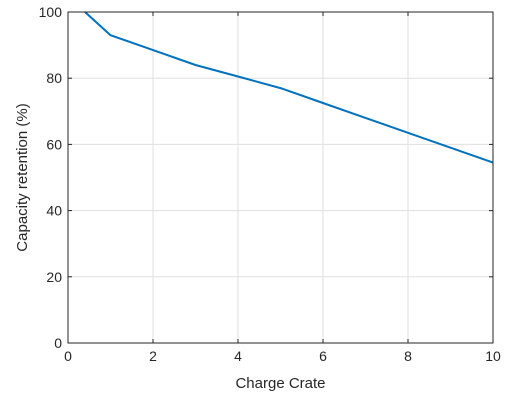 The height and width of the screenshot is (394, 507). What do you see at coordinates (238, 356) in the screenshot?
I see `x-tick-label: 4` at bounding box center [238, 356].